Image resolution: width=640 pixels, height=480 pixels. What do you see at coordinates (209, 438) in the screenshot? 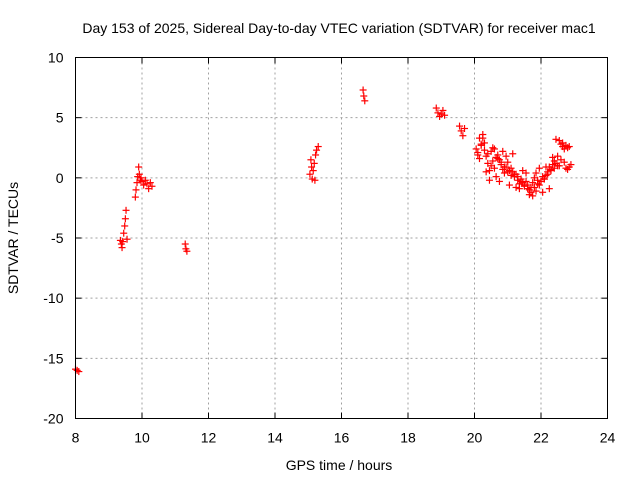
I see `x-tick-label: 12` at bounding box center [209, 438].